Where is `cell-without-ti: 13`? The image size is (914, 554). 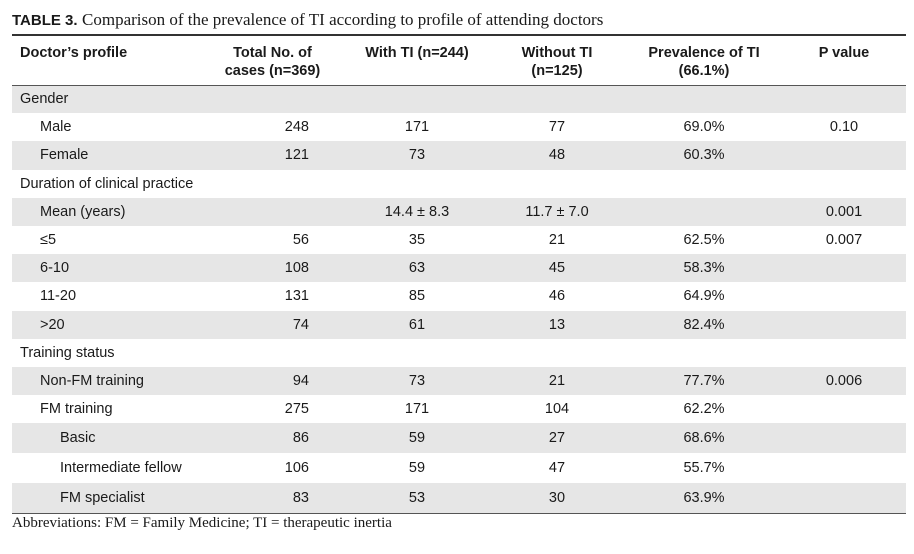
cell-without-ti: 13 is located at coordinates (557, 324).